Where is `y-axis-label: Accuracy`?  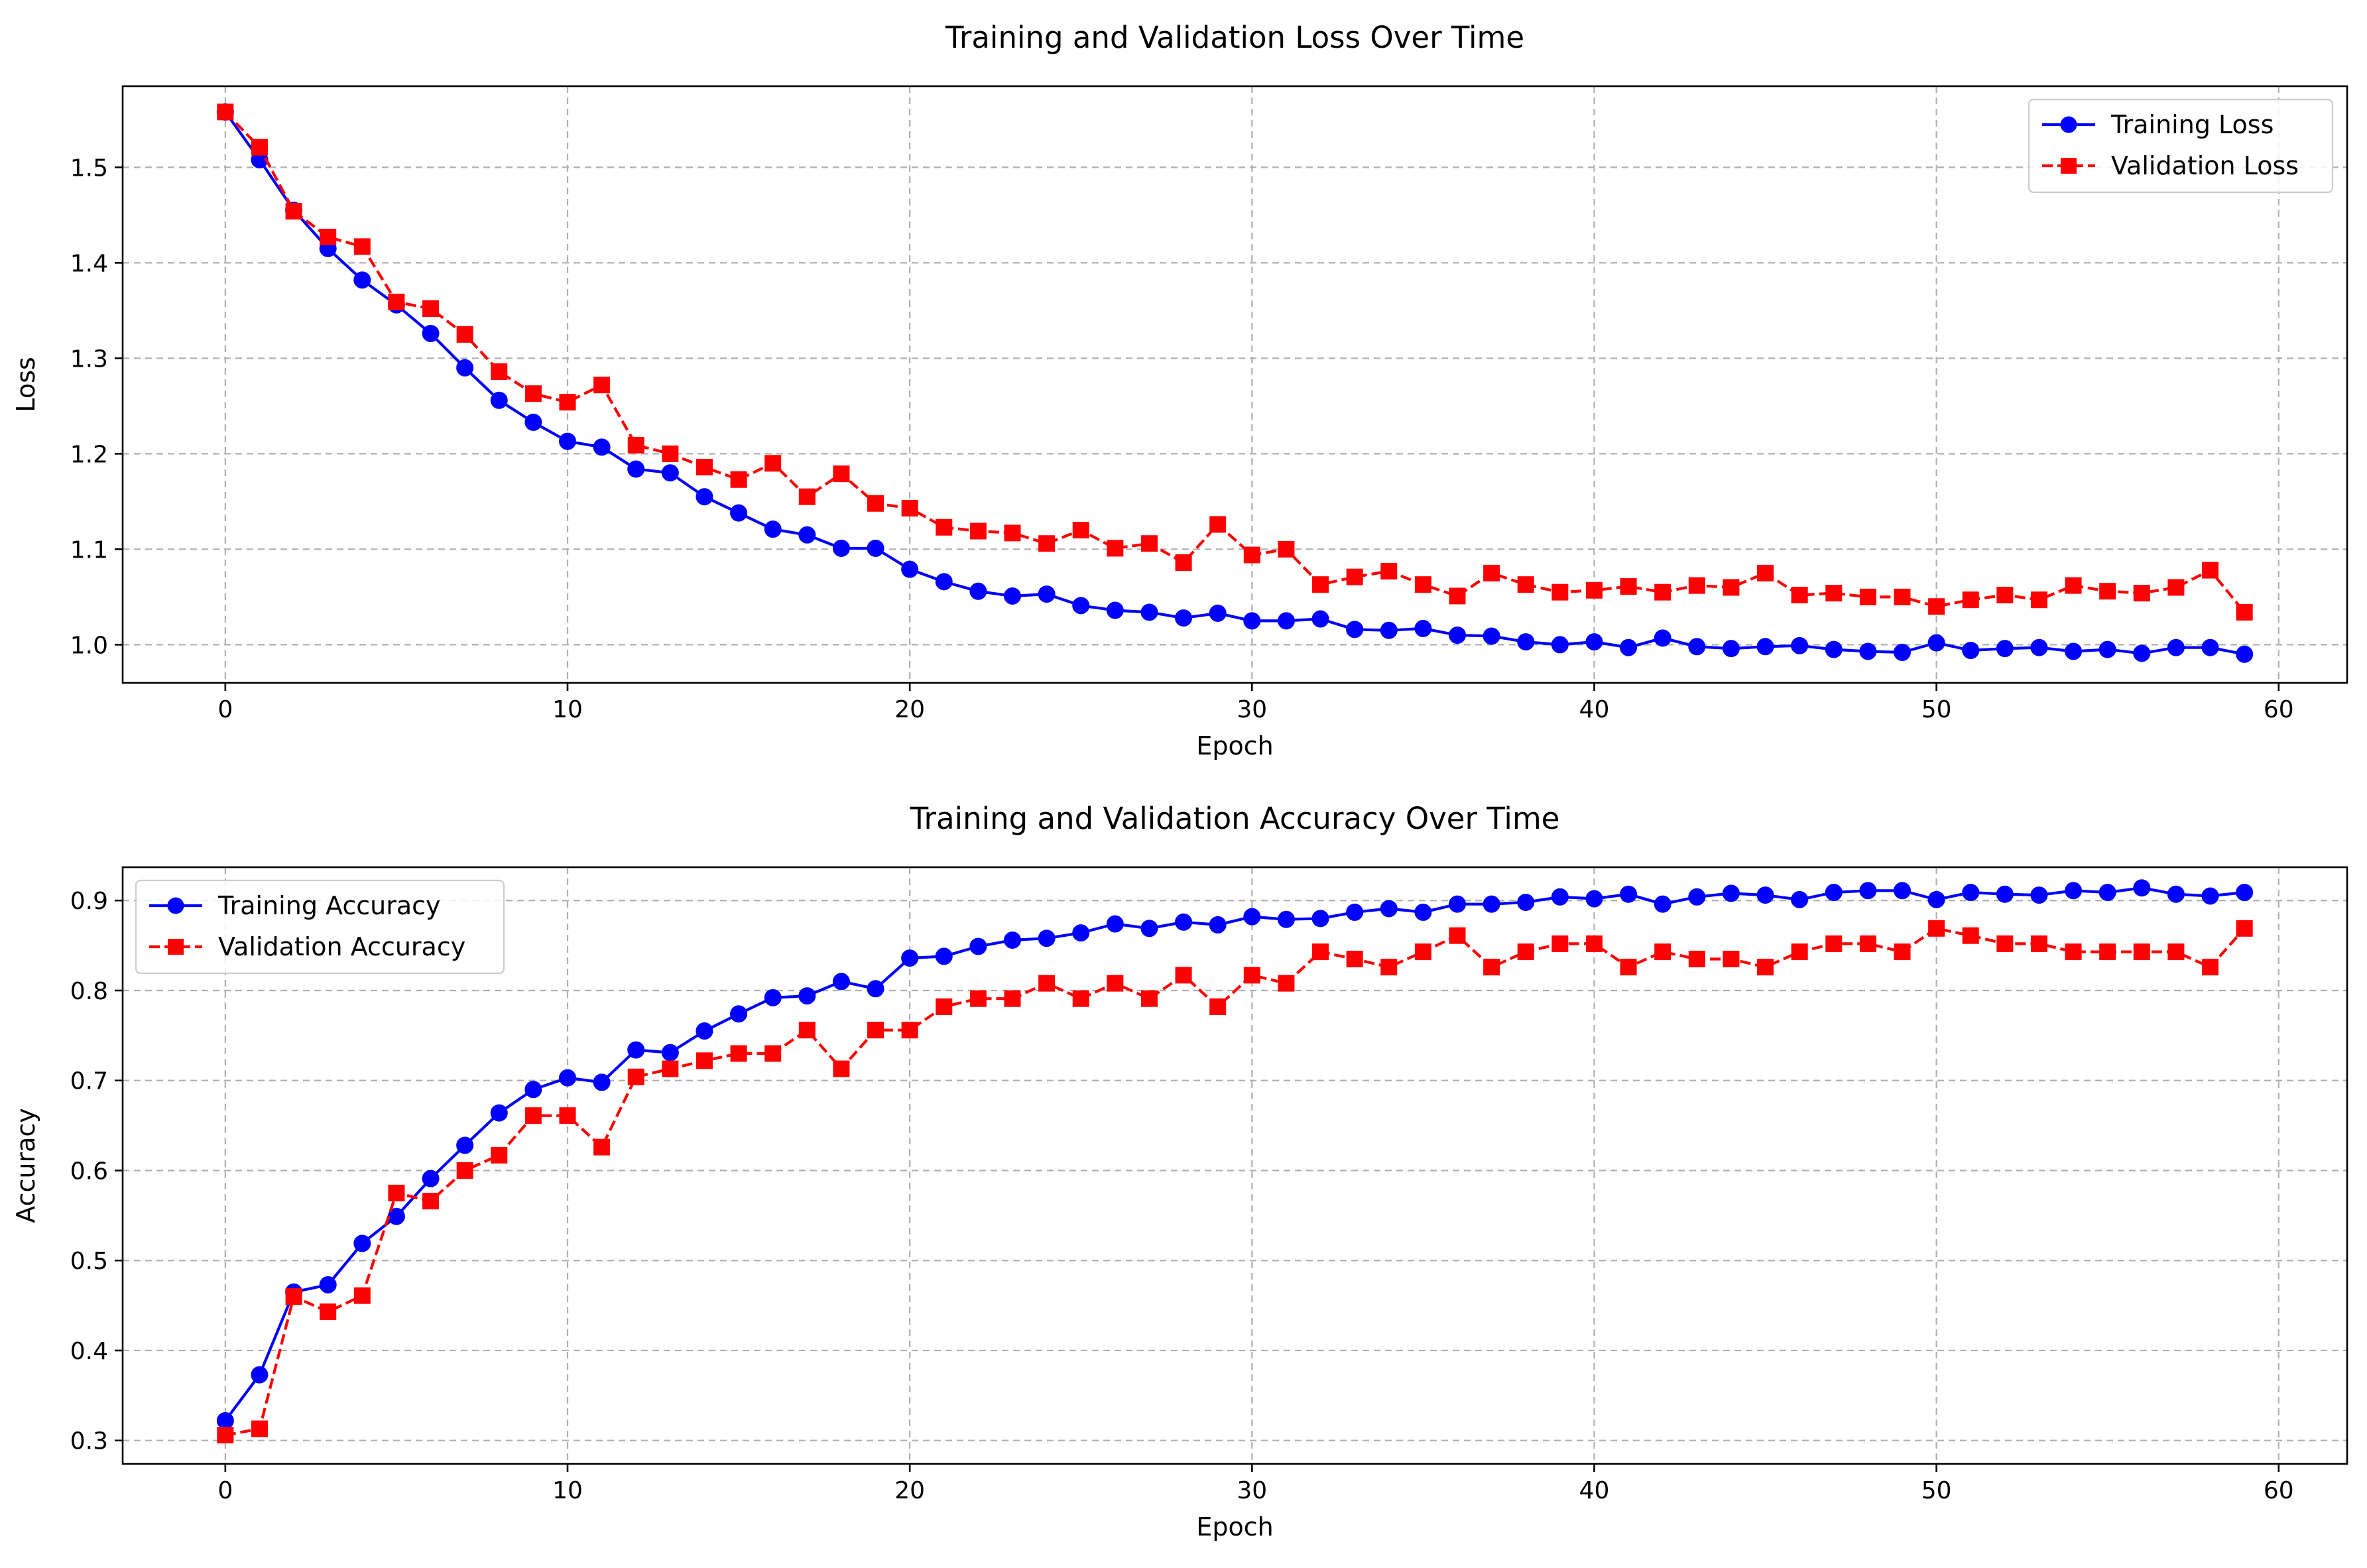
y-axis-label: Accuracy is located at coordinates (26, 1165).